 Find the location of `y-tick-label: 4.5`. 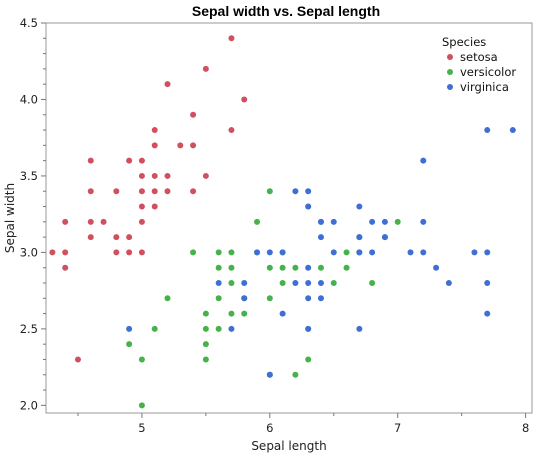

y-tick-label: 4.5 is located at coordinates (29, 23).